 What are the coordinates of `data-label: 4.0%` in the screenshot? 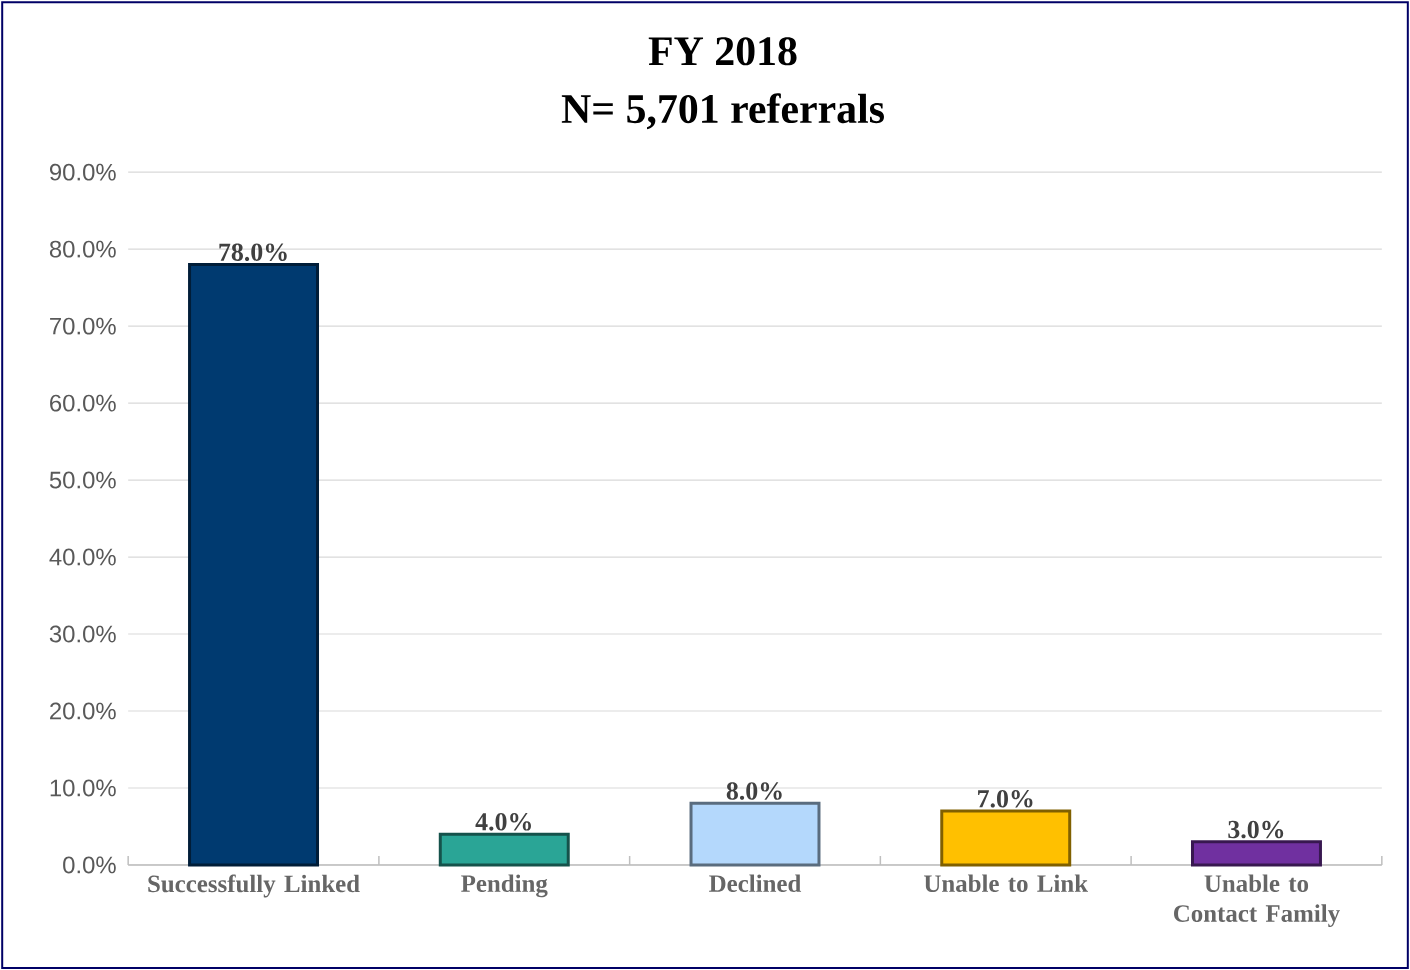 It's located at (503, 821).